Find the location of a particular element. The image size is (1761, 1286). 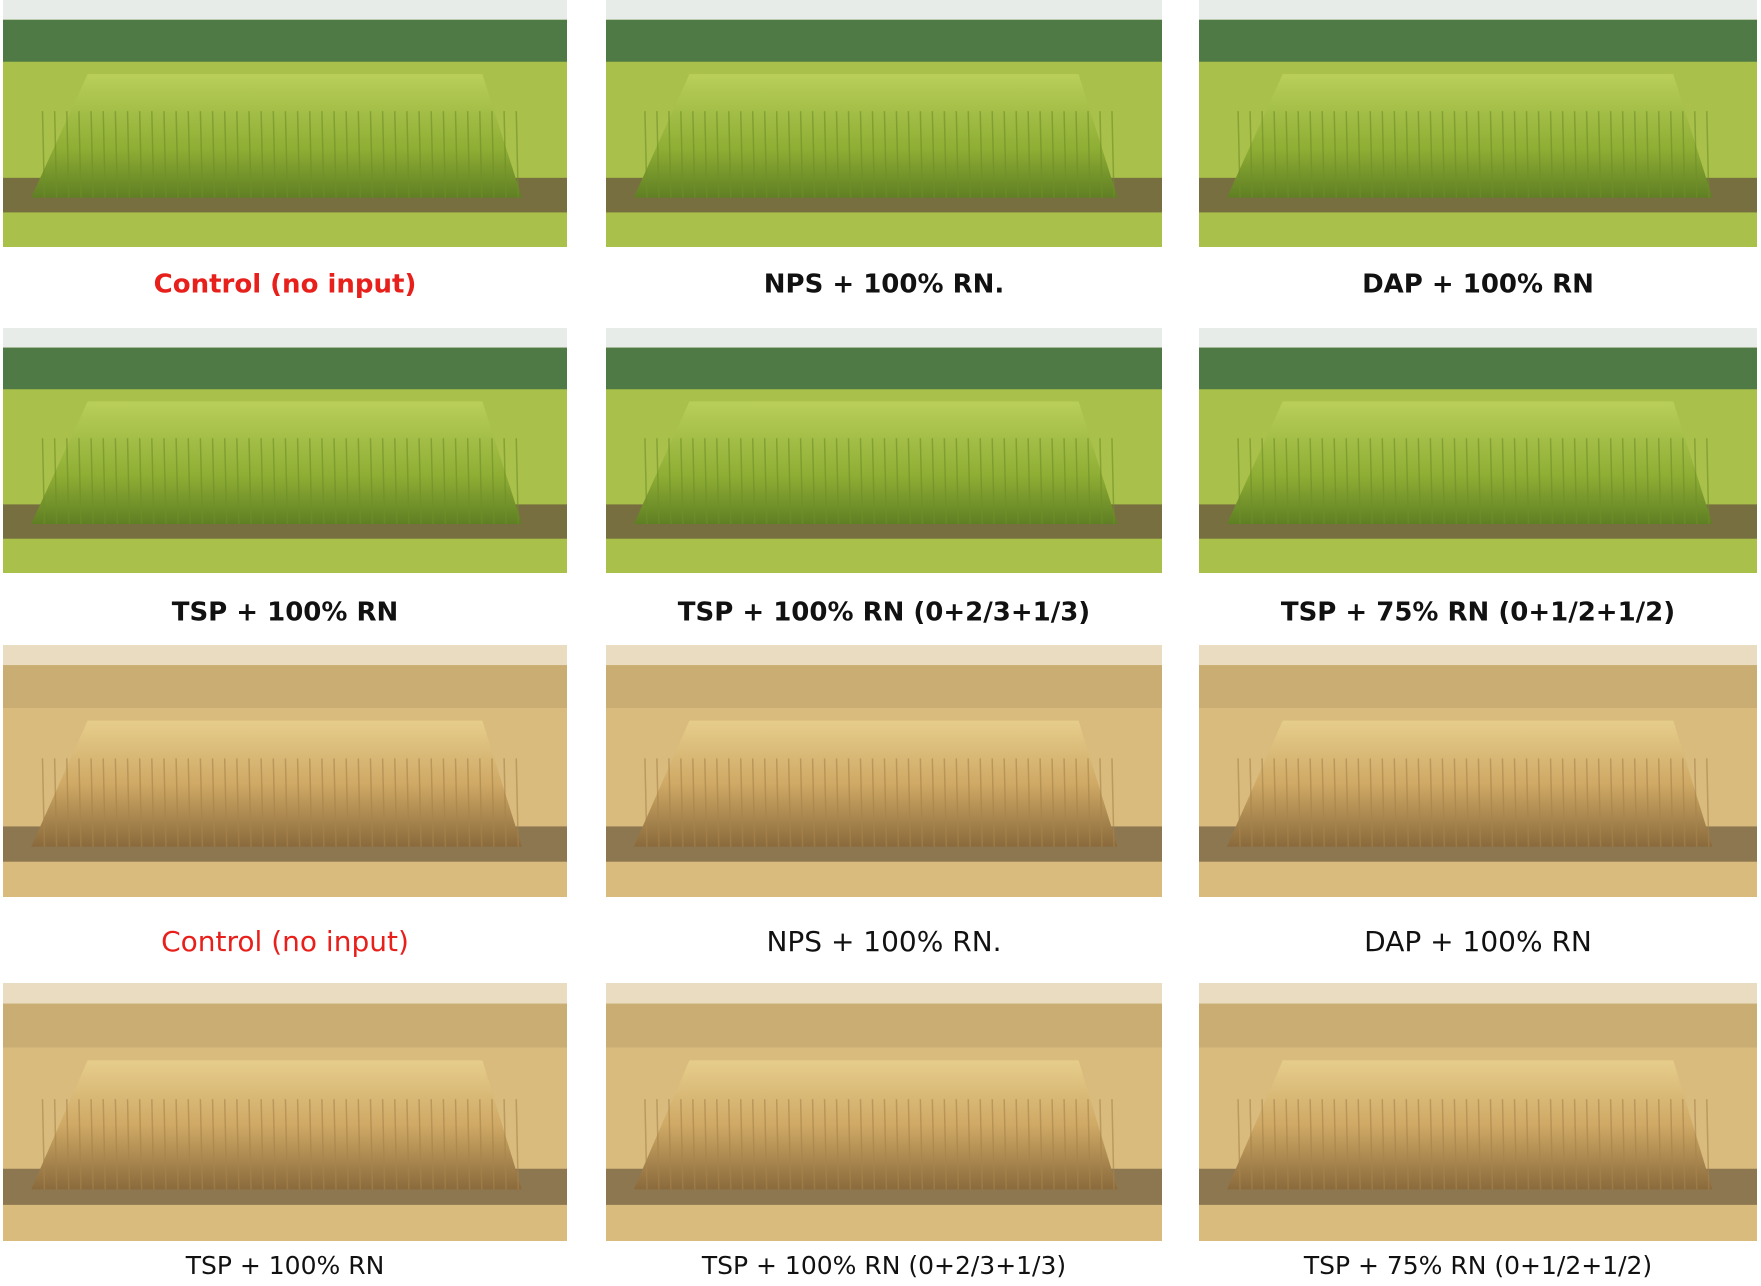

photo is located at coordinates (1478, 771).